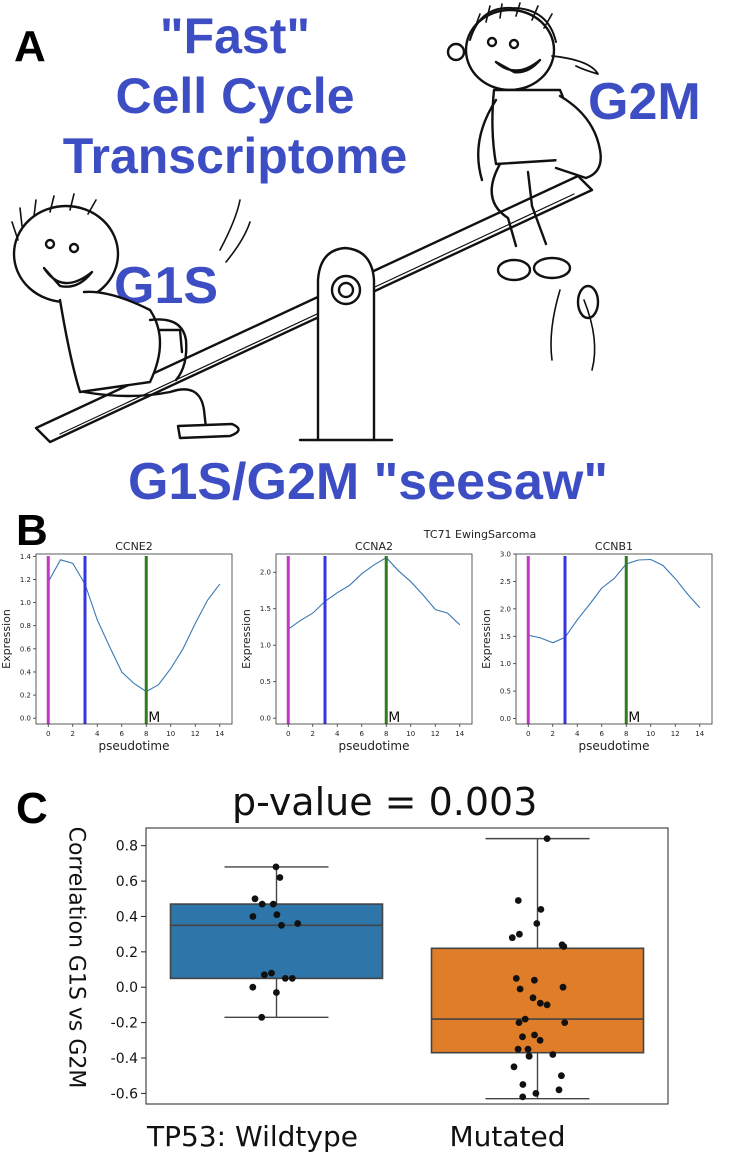 Image resolution: width=736 pixels, height=1174 pixels. I want to click on x-tick-label: 12, so click(195, 734).